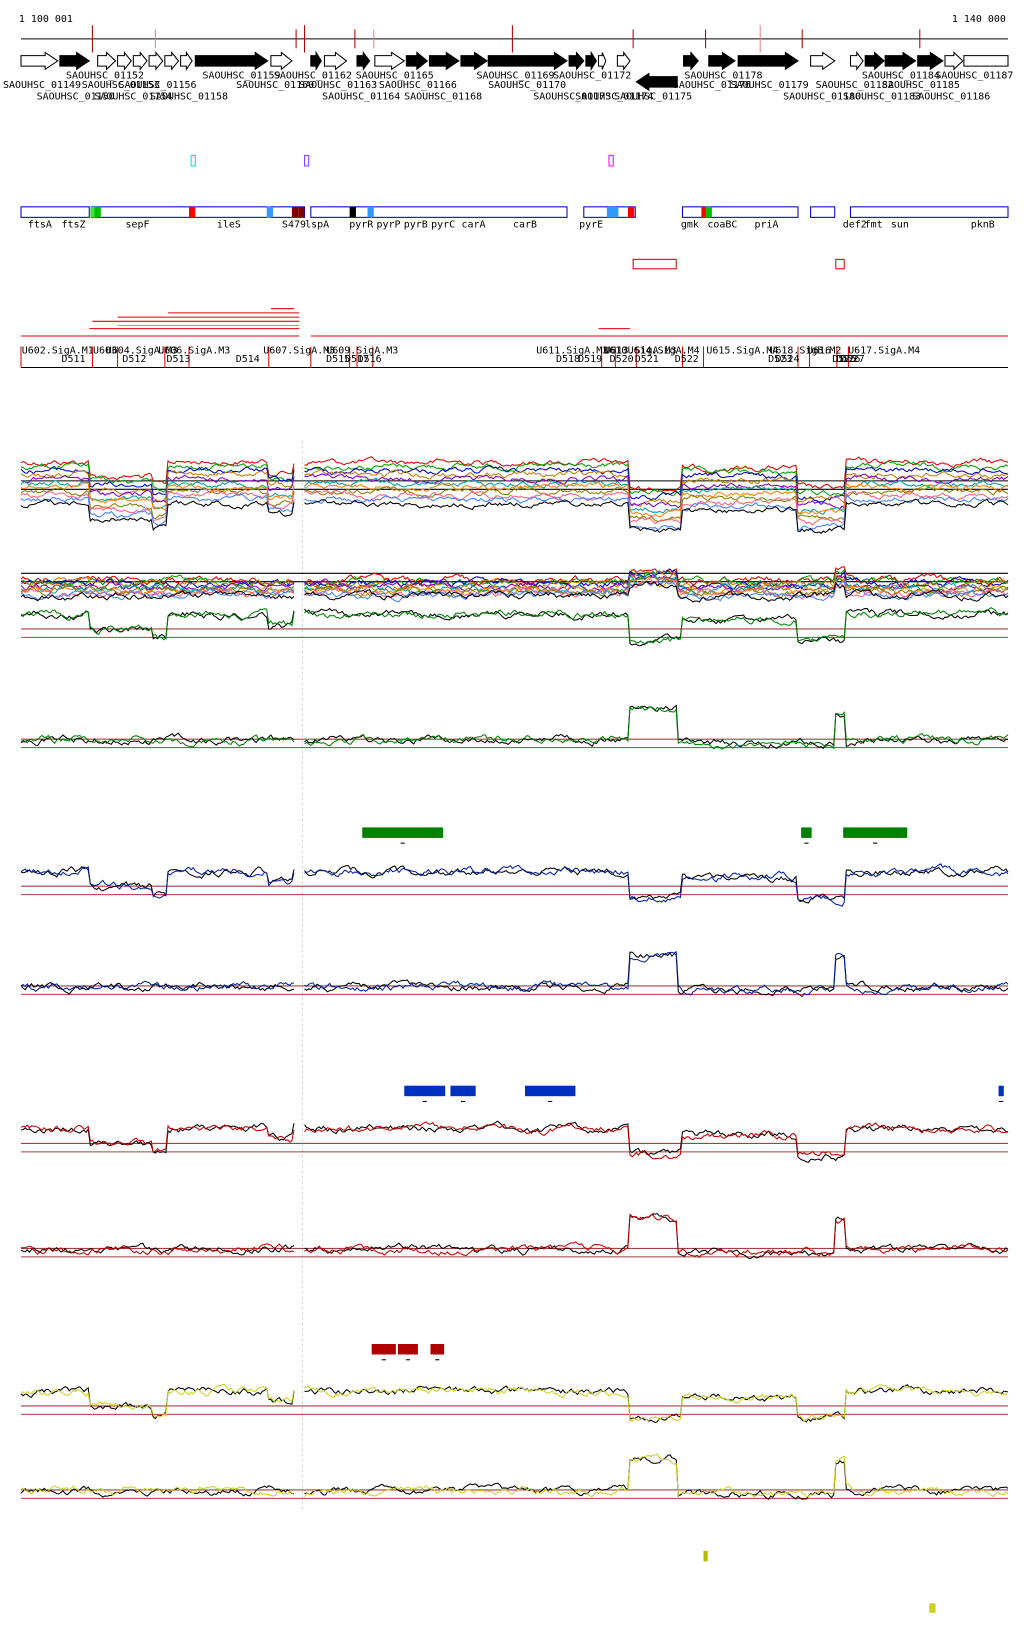  I want to click on motif-marker, so click(611, 160).